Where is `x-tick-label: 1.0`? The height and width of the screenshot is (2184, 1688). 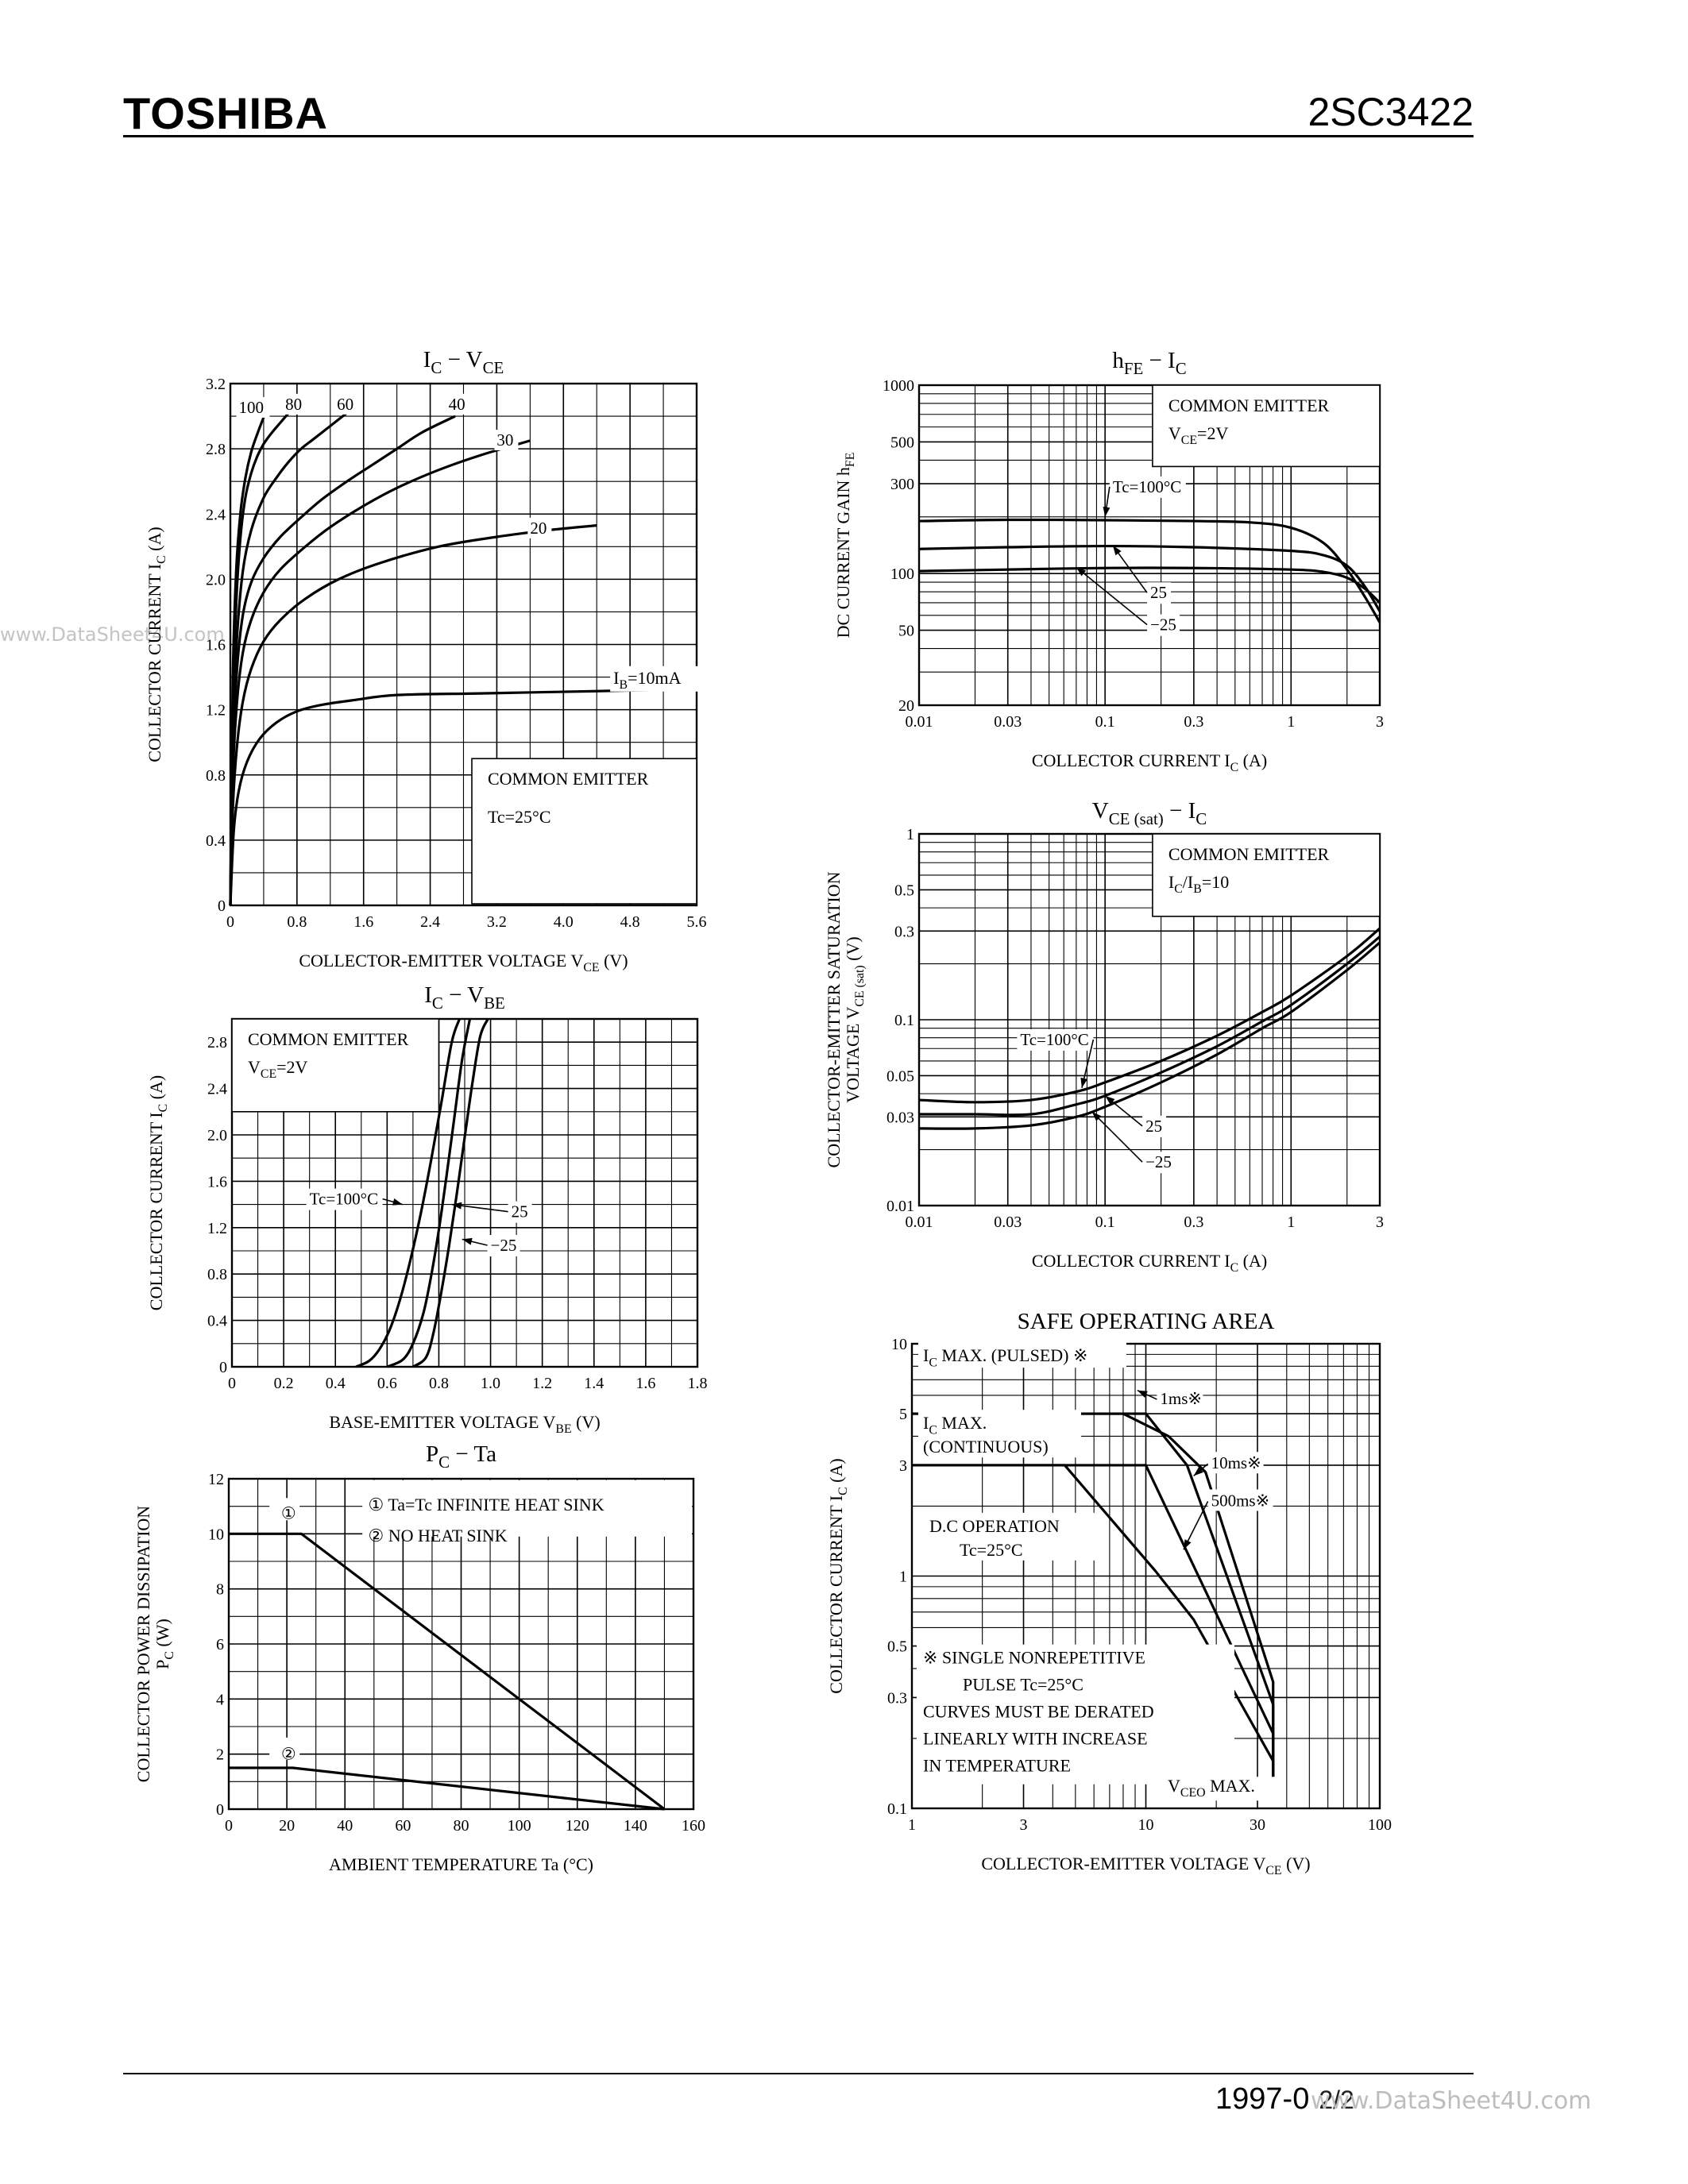
x-tick-label: 1.0 is located at coordinates (491, 1383).